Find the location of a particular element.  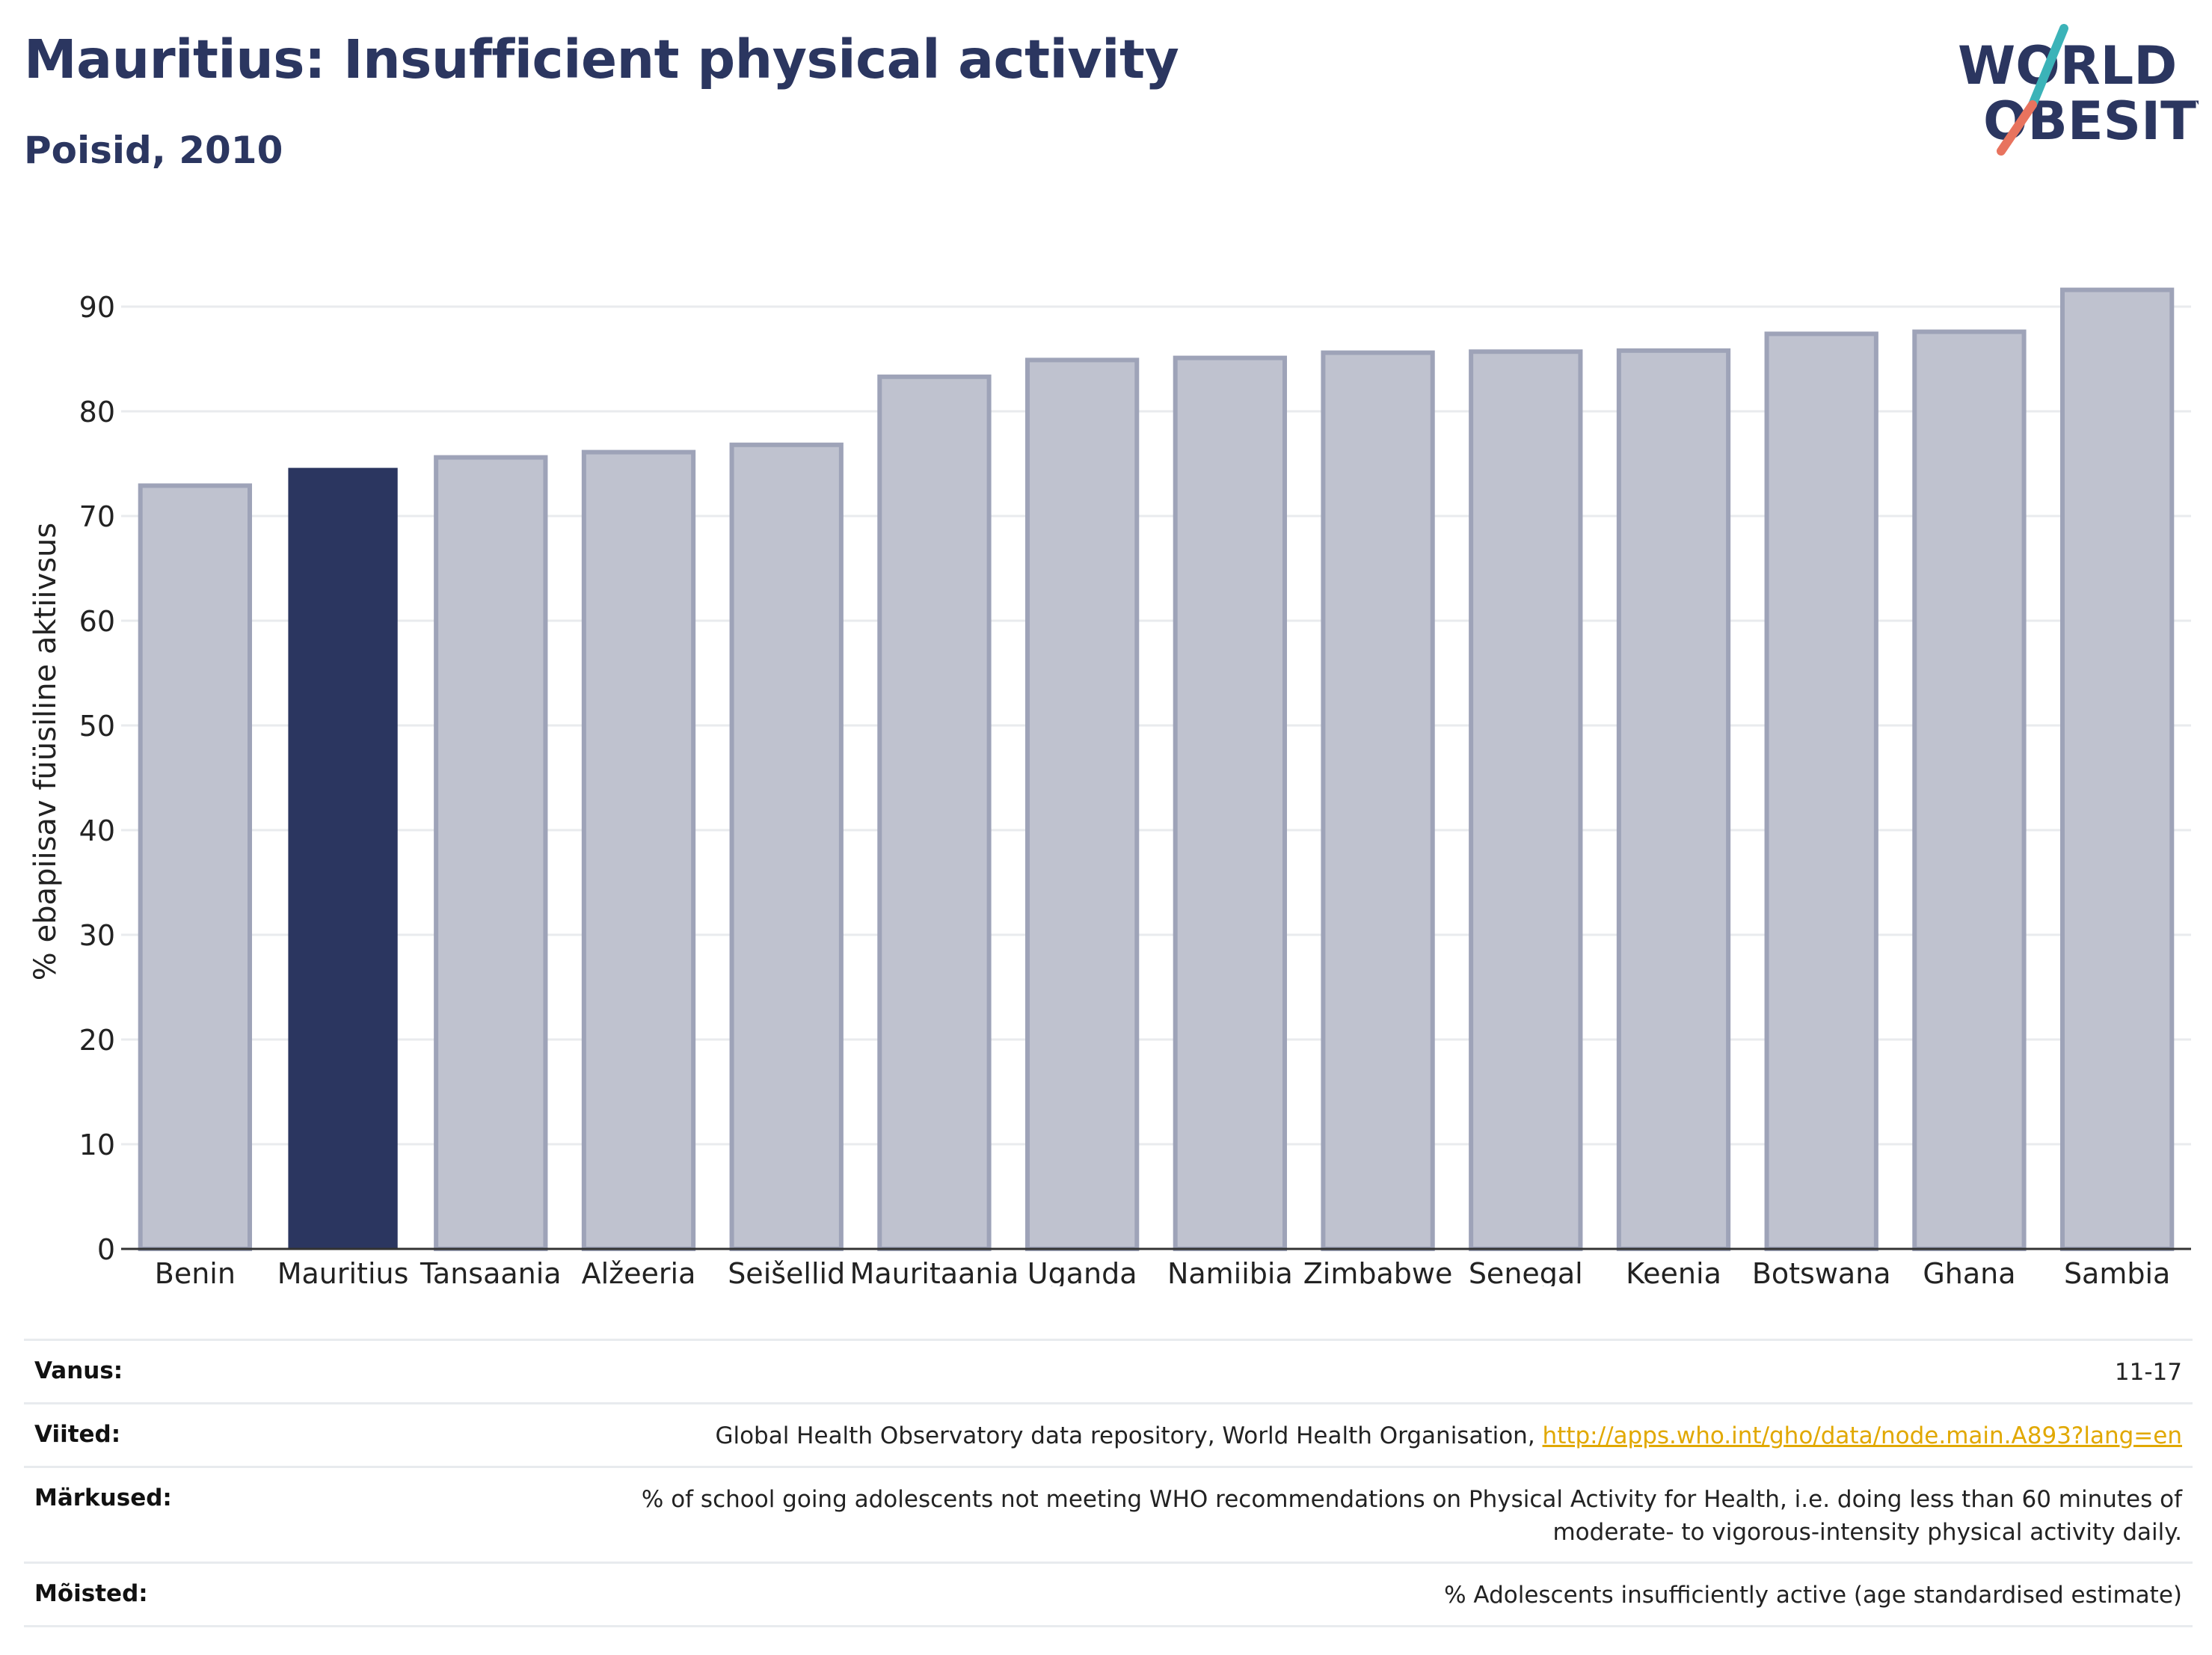

chart-subtitle: Poisid, 2010 is located at coordinates (153, 150).